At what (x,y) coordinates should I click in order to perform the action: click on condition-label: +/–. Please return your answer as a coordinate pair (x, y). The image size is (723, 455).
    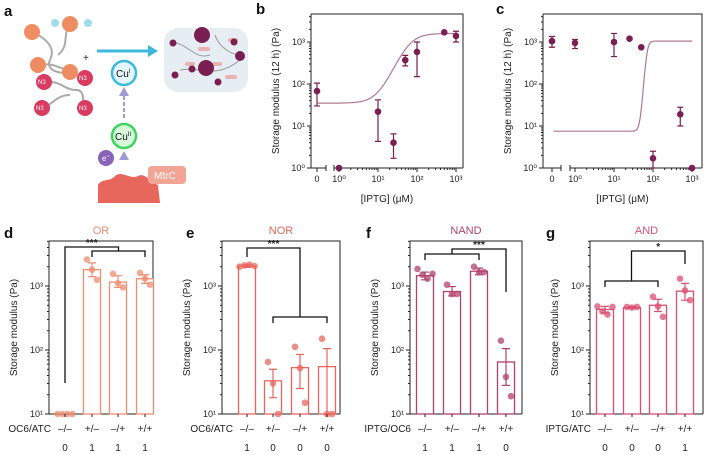
    Looking at the image, I should click on (92, 429).